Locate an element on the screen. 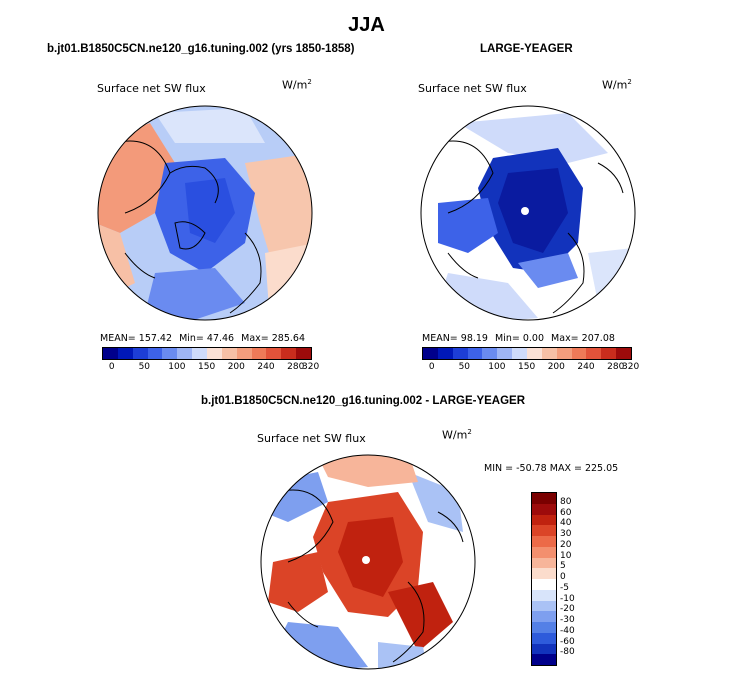 Image resolution: width=733 pixels, height=673 pixels. colorbar-tick-label: 80 is located at coordinates (566, 501).